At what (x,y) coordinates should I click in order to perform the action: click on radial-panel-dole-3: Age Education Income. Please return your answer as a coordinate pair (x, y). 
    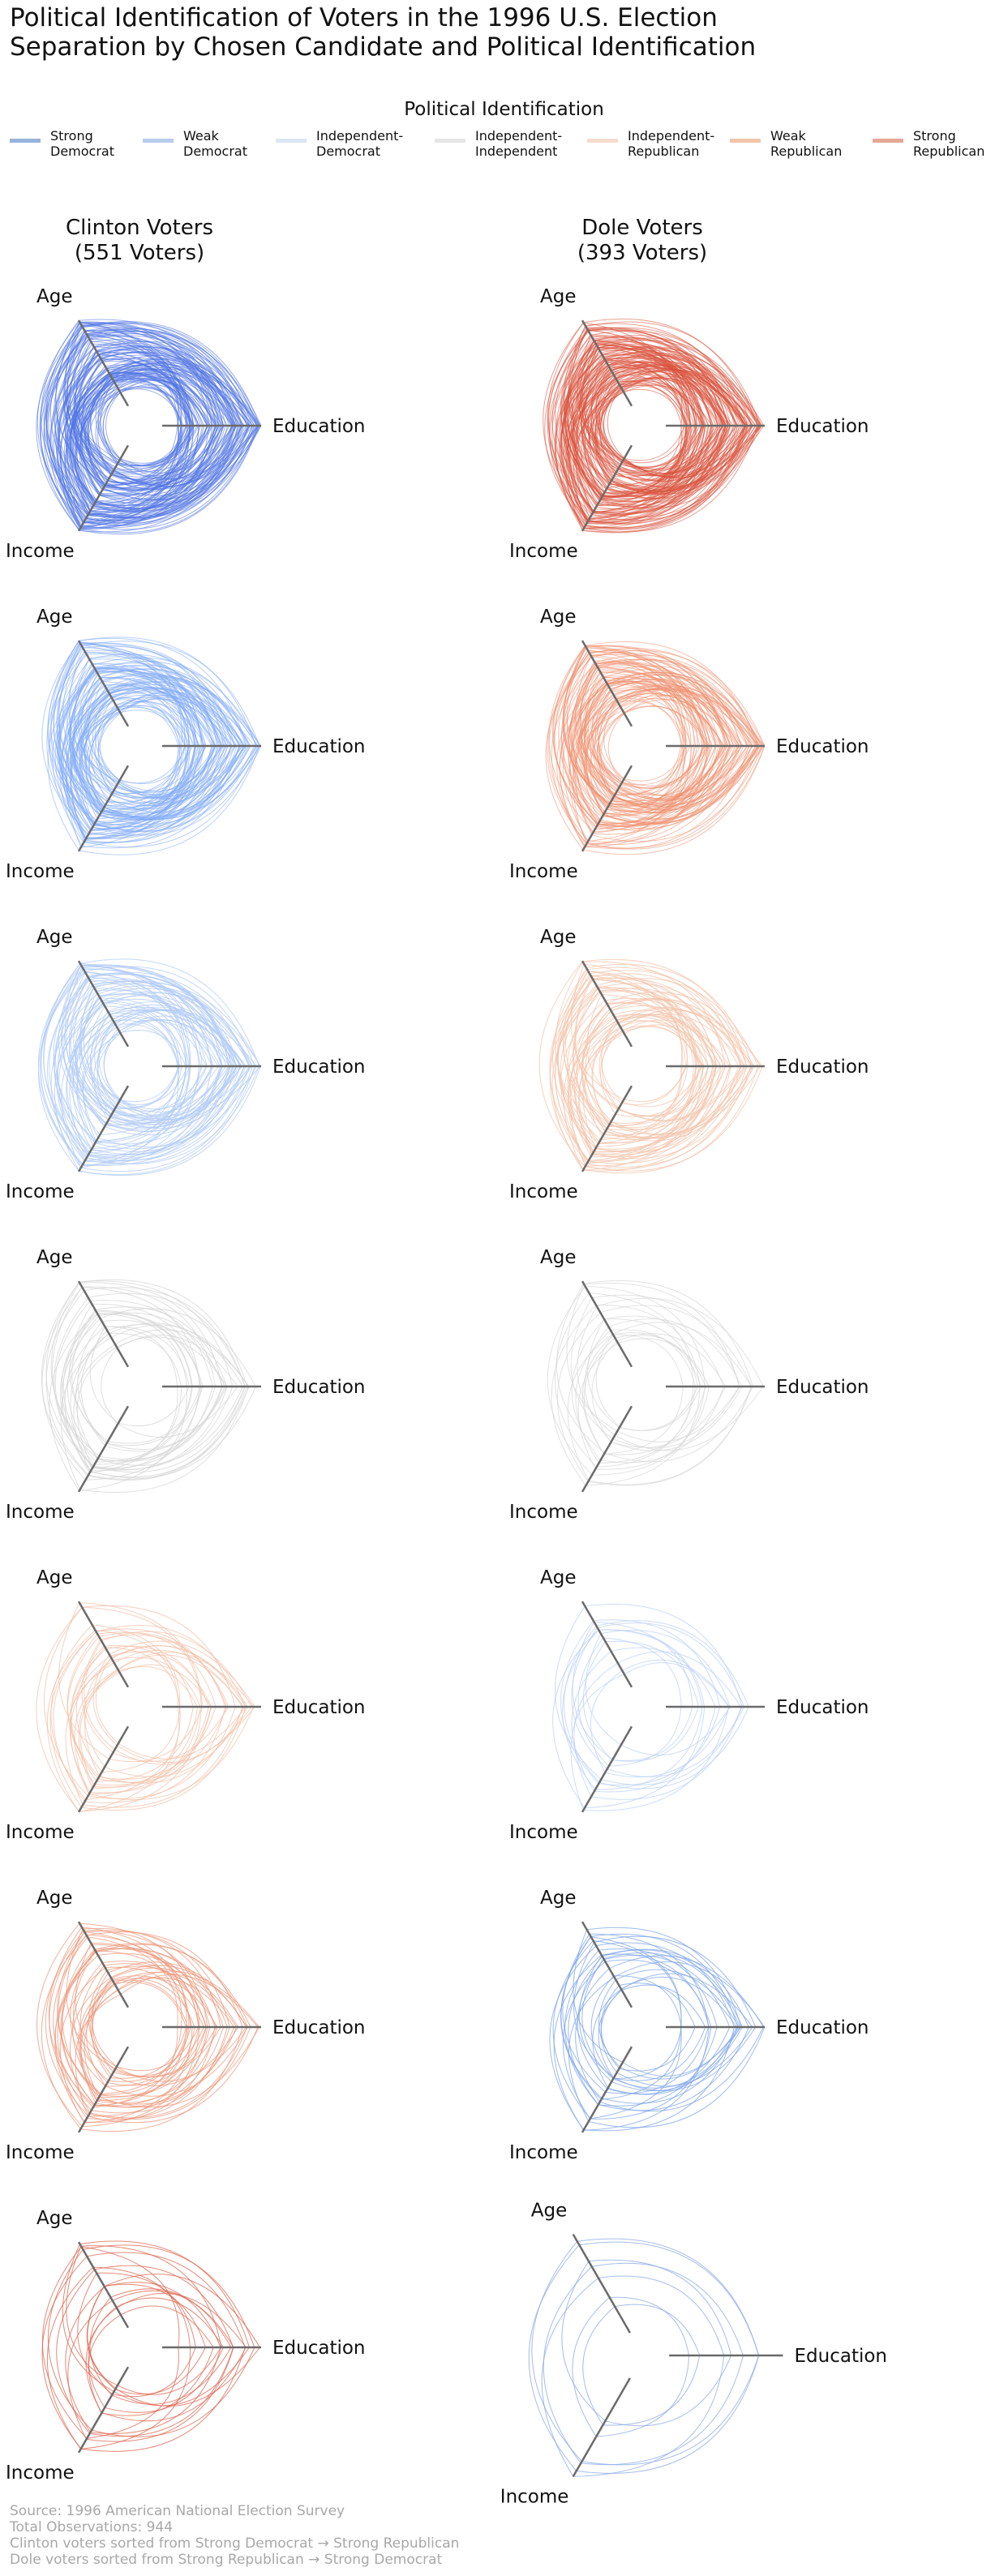
    Looking at the image, I should click on (689, 1064).